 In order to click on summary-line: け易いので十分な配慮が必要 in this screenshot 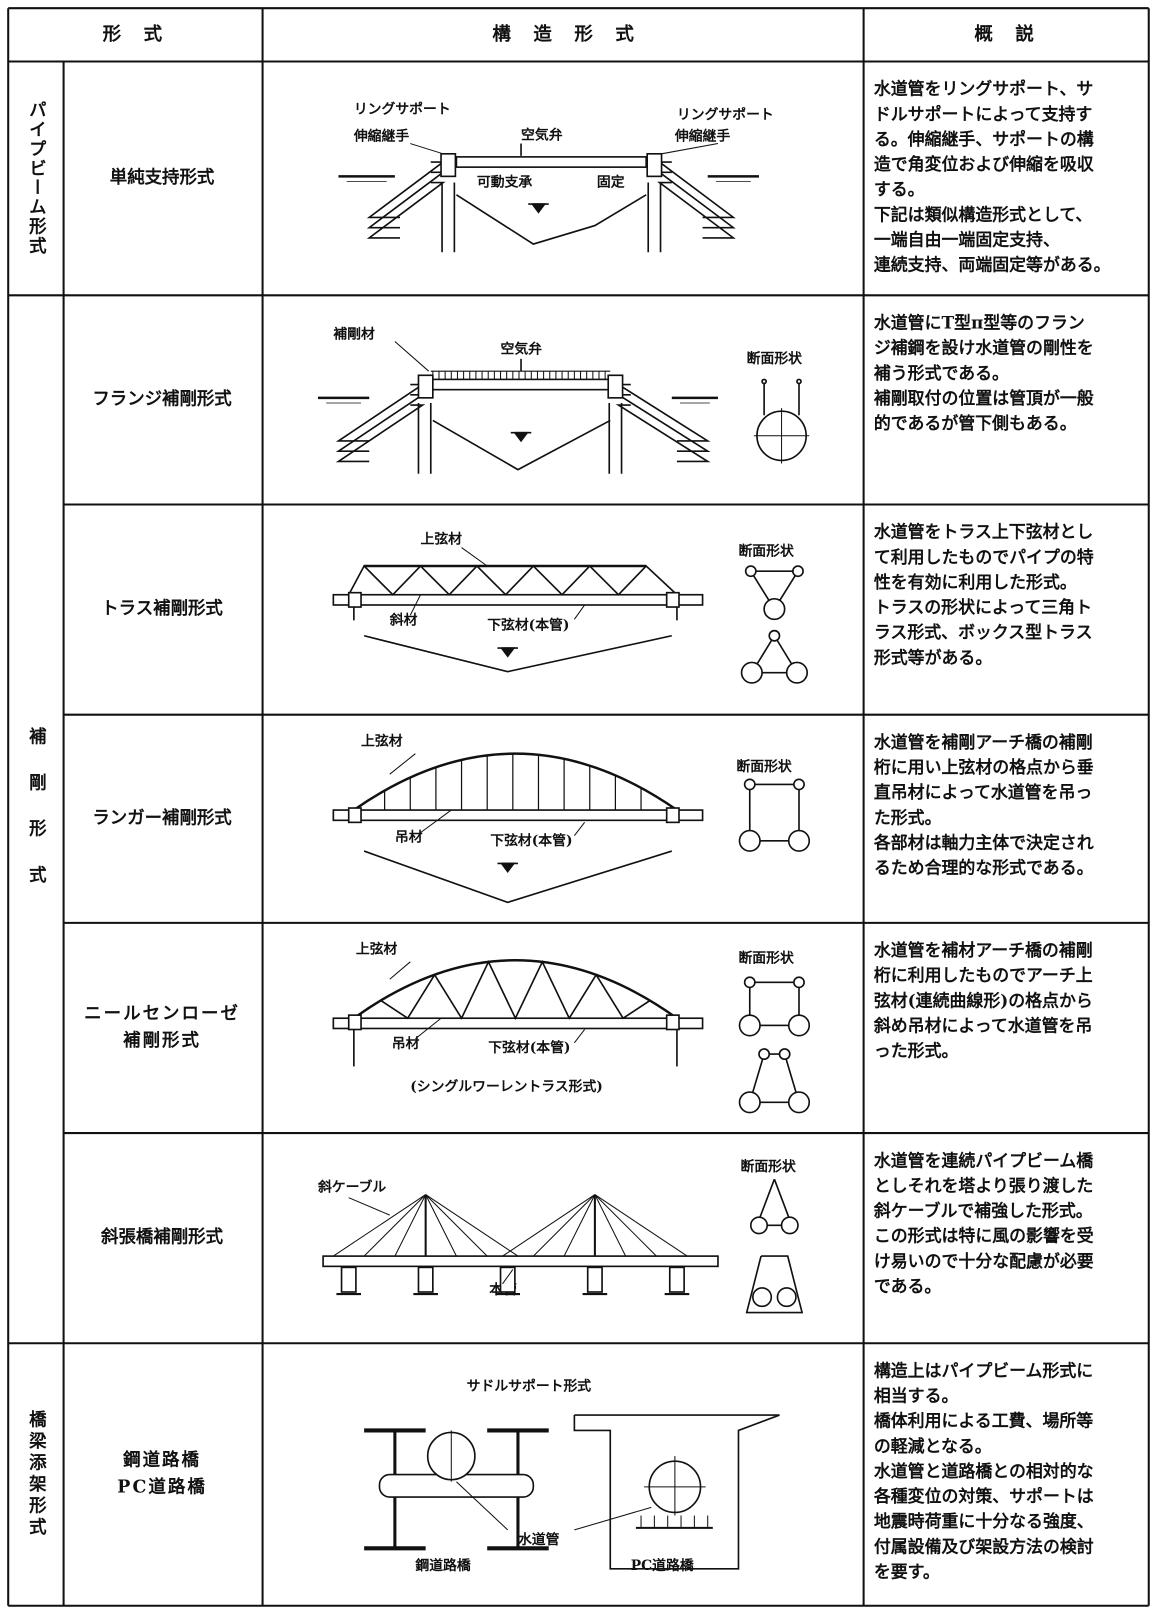, I will do `click(984, 1261)`.